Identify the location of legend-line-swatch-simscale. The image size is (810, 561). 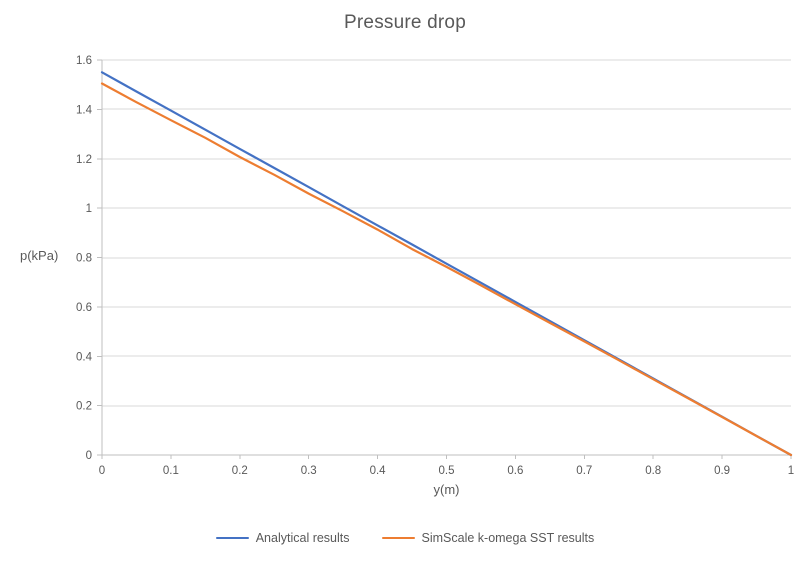
(398, 538).